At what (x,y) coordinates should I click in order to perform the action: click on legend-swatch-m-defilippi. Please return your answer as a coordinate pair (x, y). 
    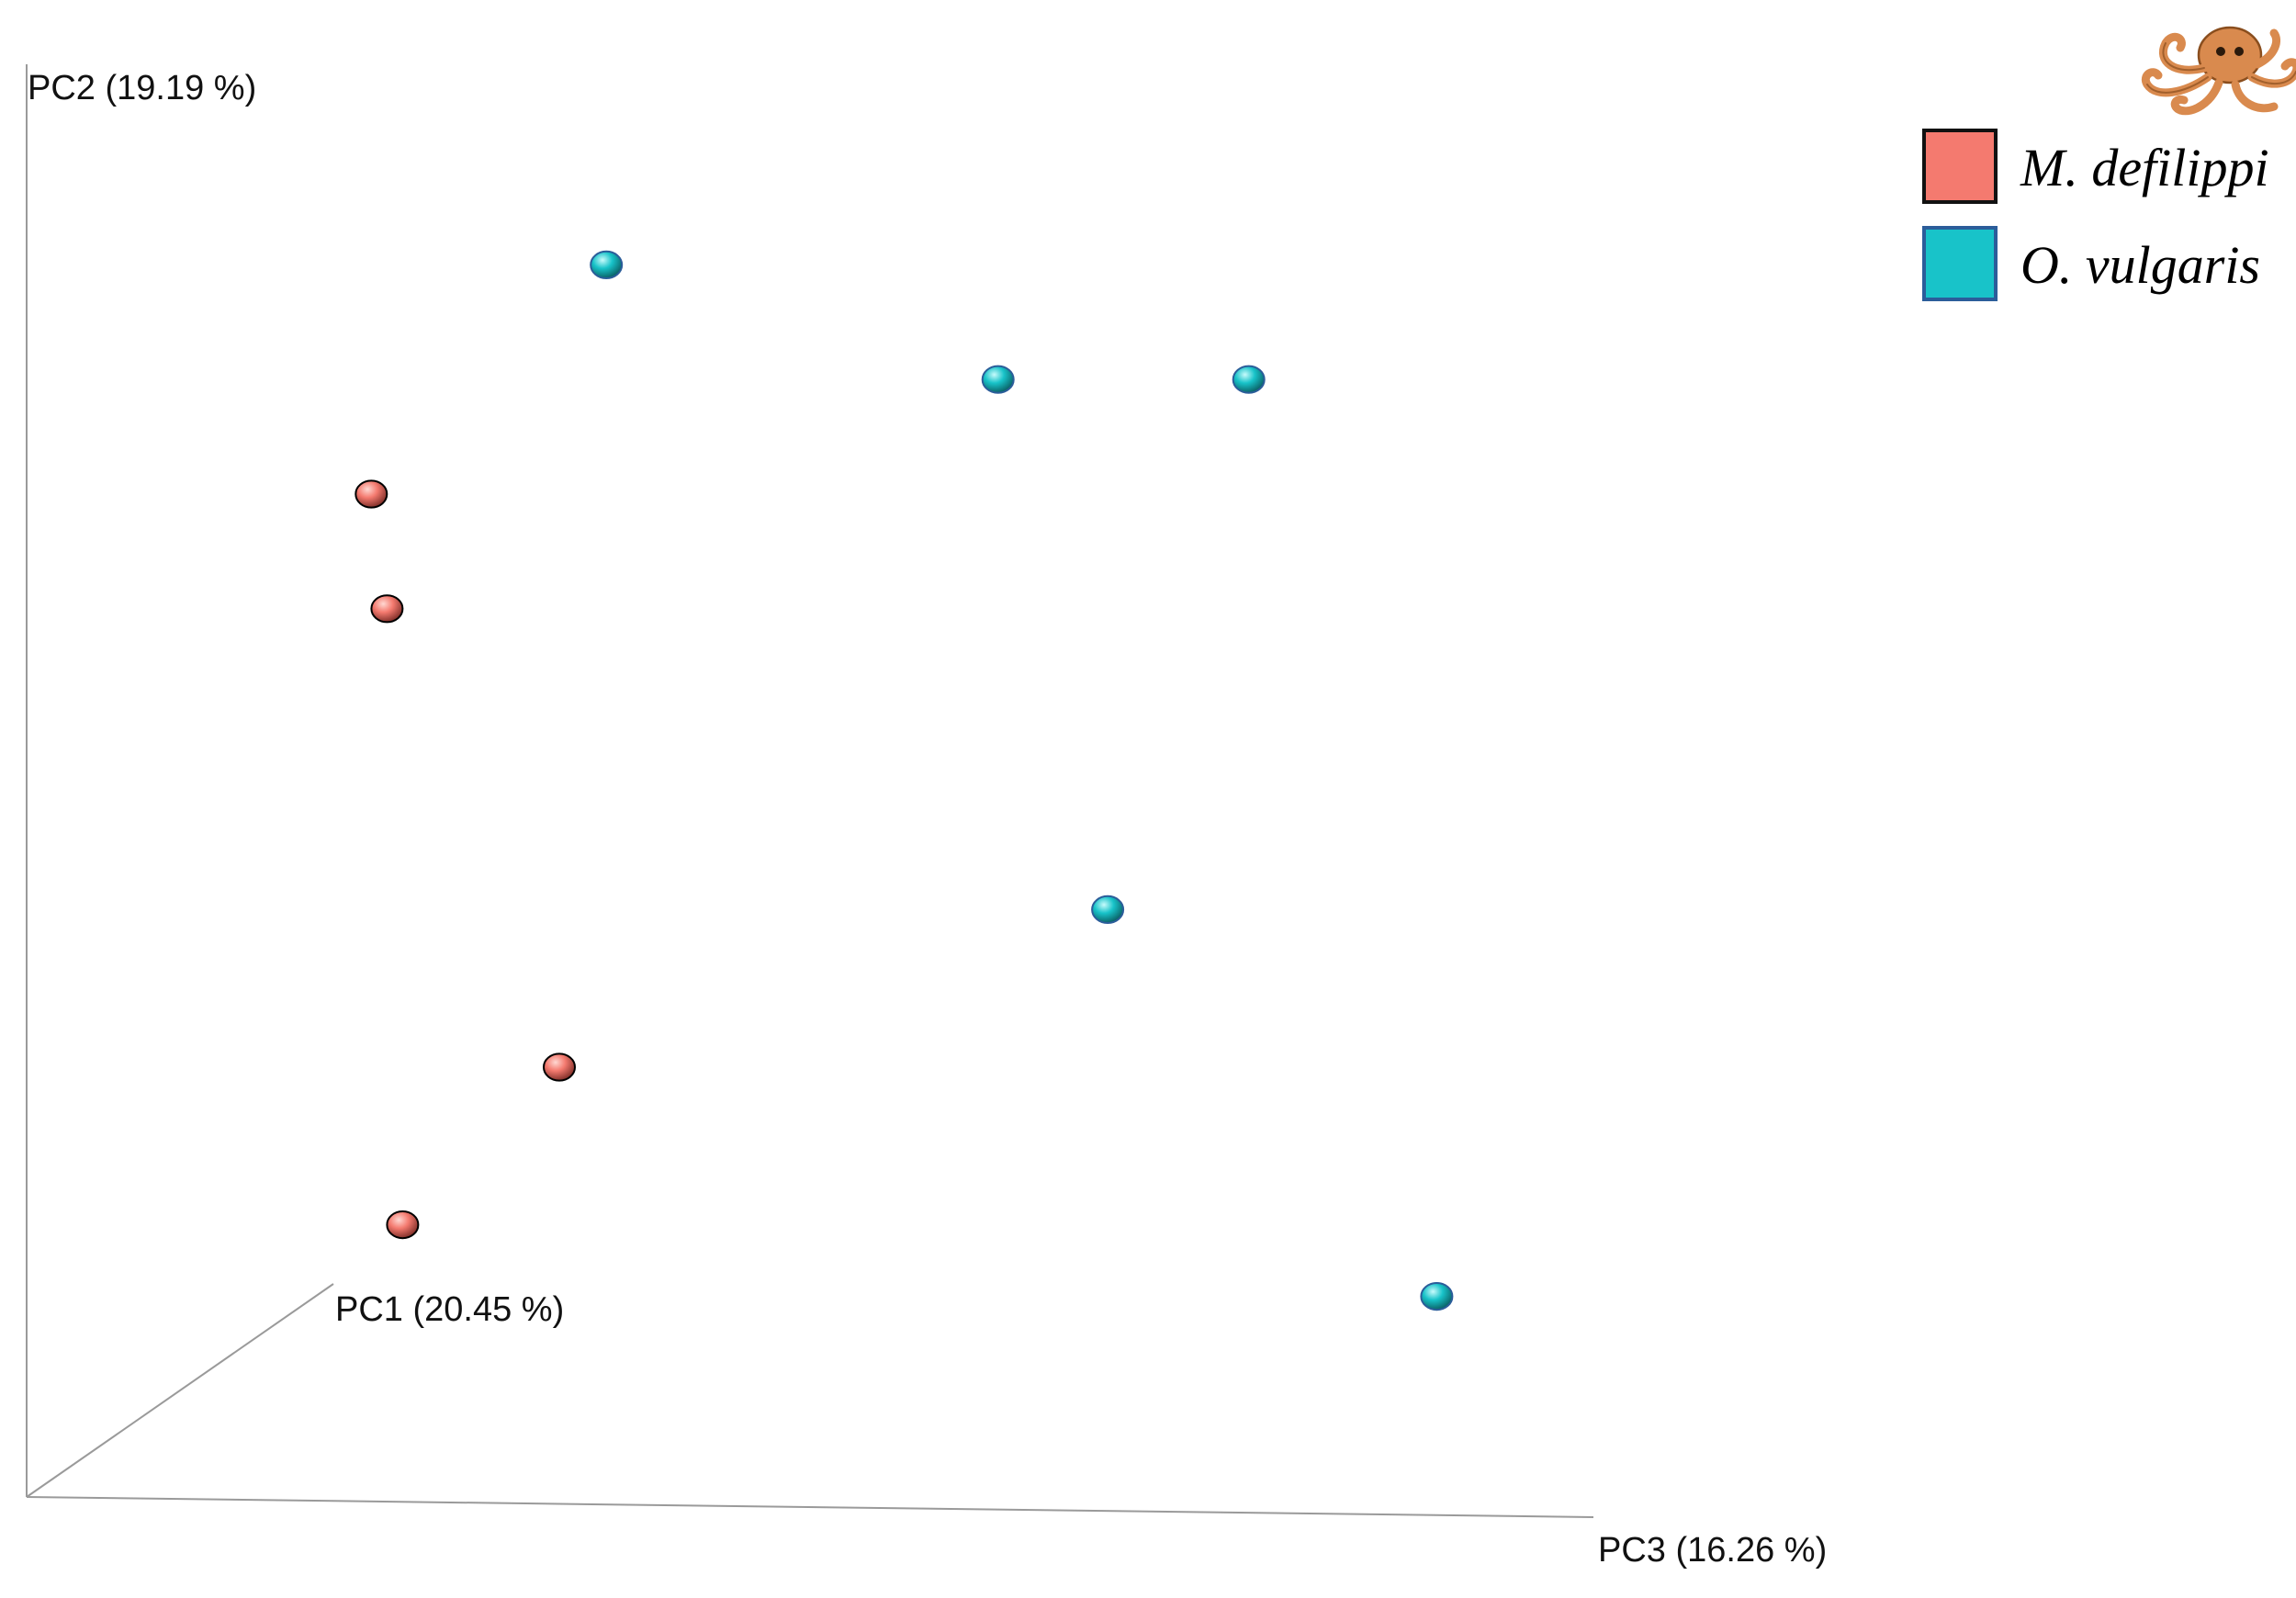
    Looking at the image, I should click on (1960, 167).